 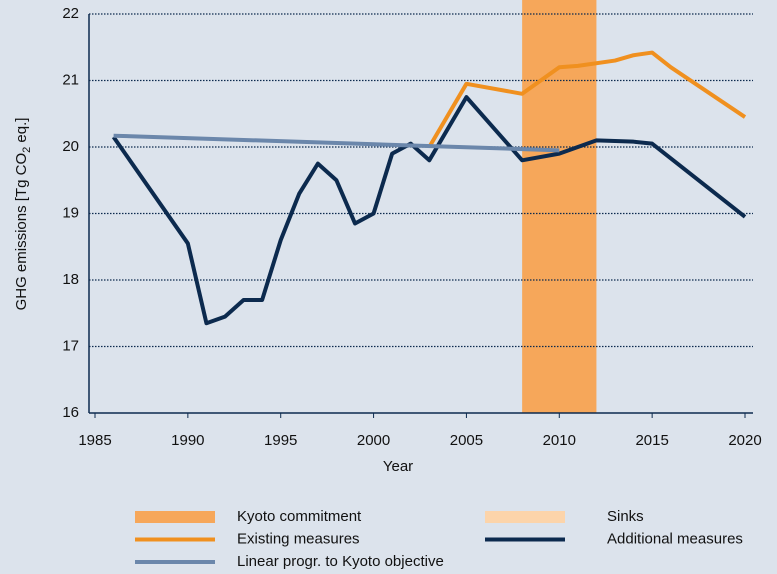 I want to click on x-tick-label: 2005, so click(x=466, y=440).